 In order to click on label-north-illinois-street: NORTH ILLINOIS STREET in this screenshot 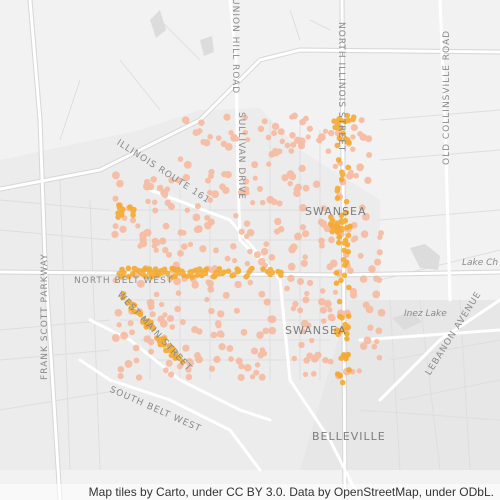, I will do `click(341, 87)`.